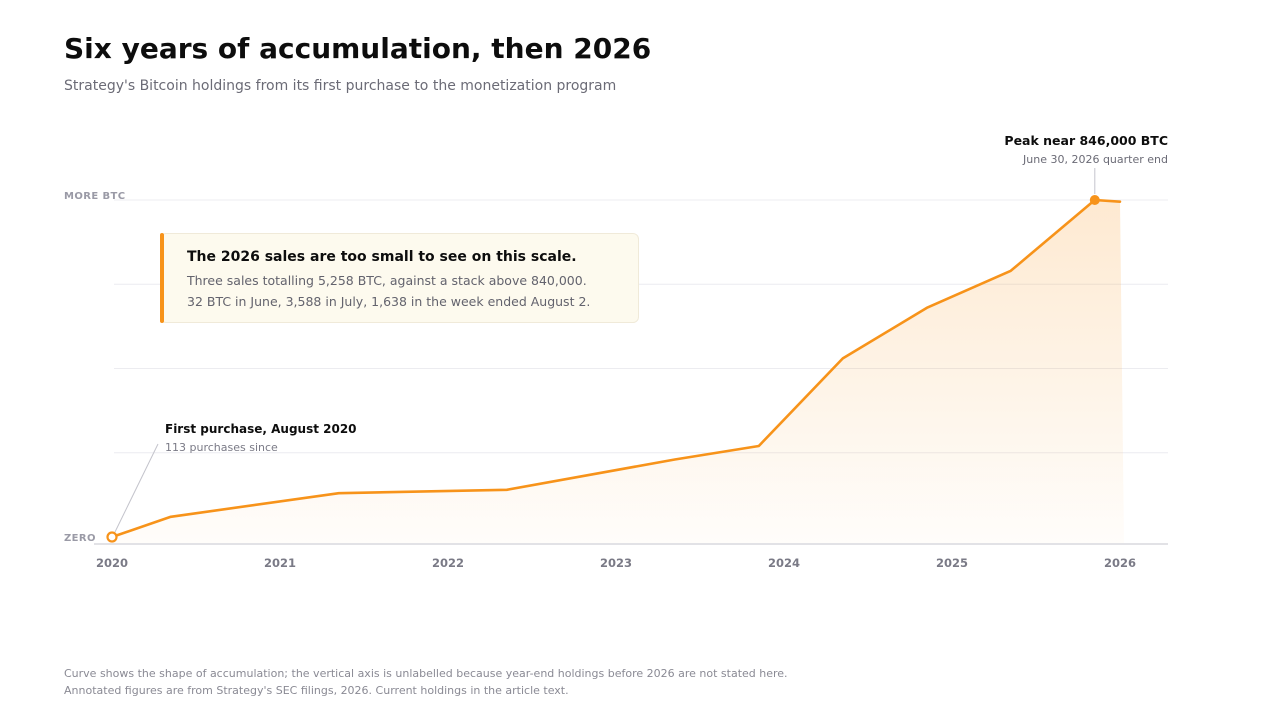 Image resolution: width=1280 pixels, height=720 pixels. Describe the element at coordinates (112, 537) in the screenshot. I see `start-point` at that location.